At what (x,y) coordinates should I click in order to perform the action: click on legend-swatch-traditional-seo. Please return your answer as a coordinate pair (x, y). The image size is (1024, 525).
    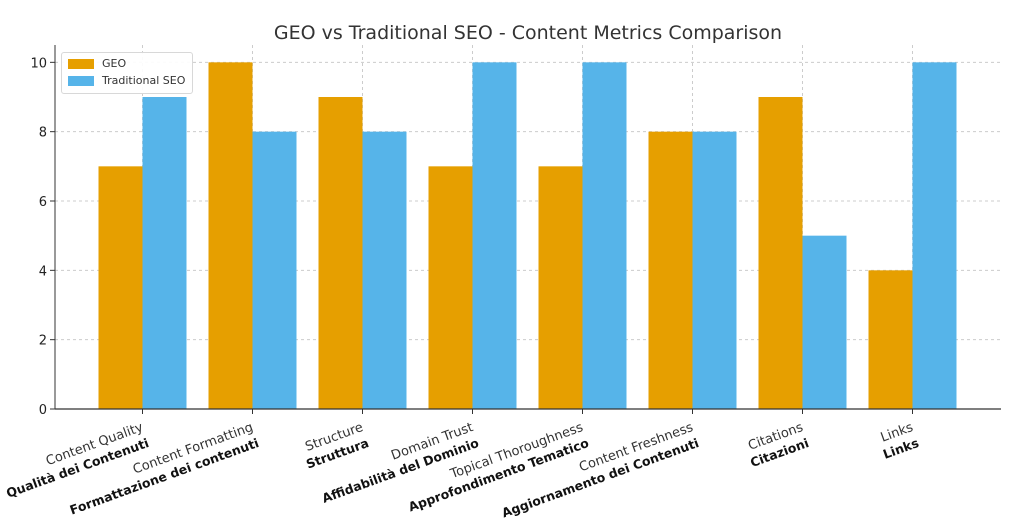
    Looking at the image, I should click on (81, 80).